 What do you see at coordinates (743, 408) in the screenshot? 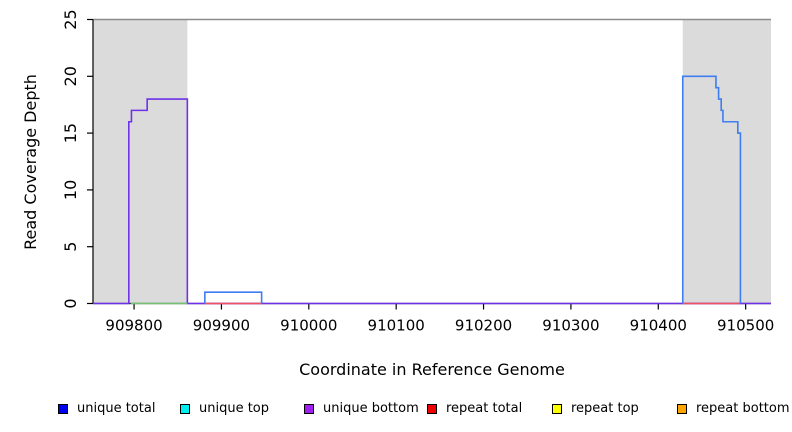
I see `legend-label: repeat bottom` at bounding box center [743, 408].